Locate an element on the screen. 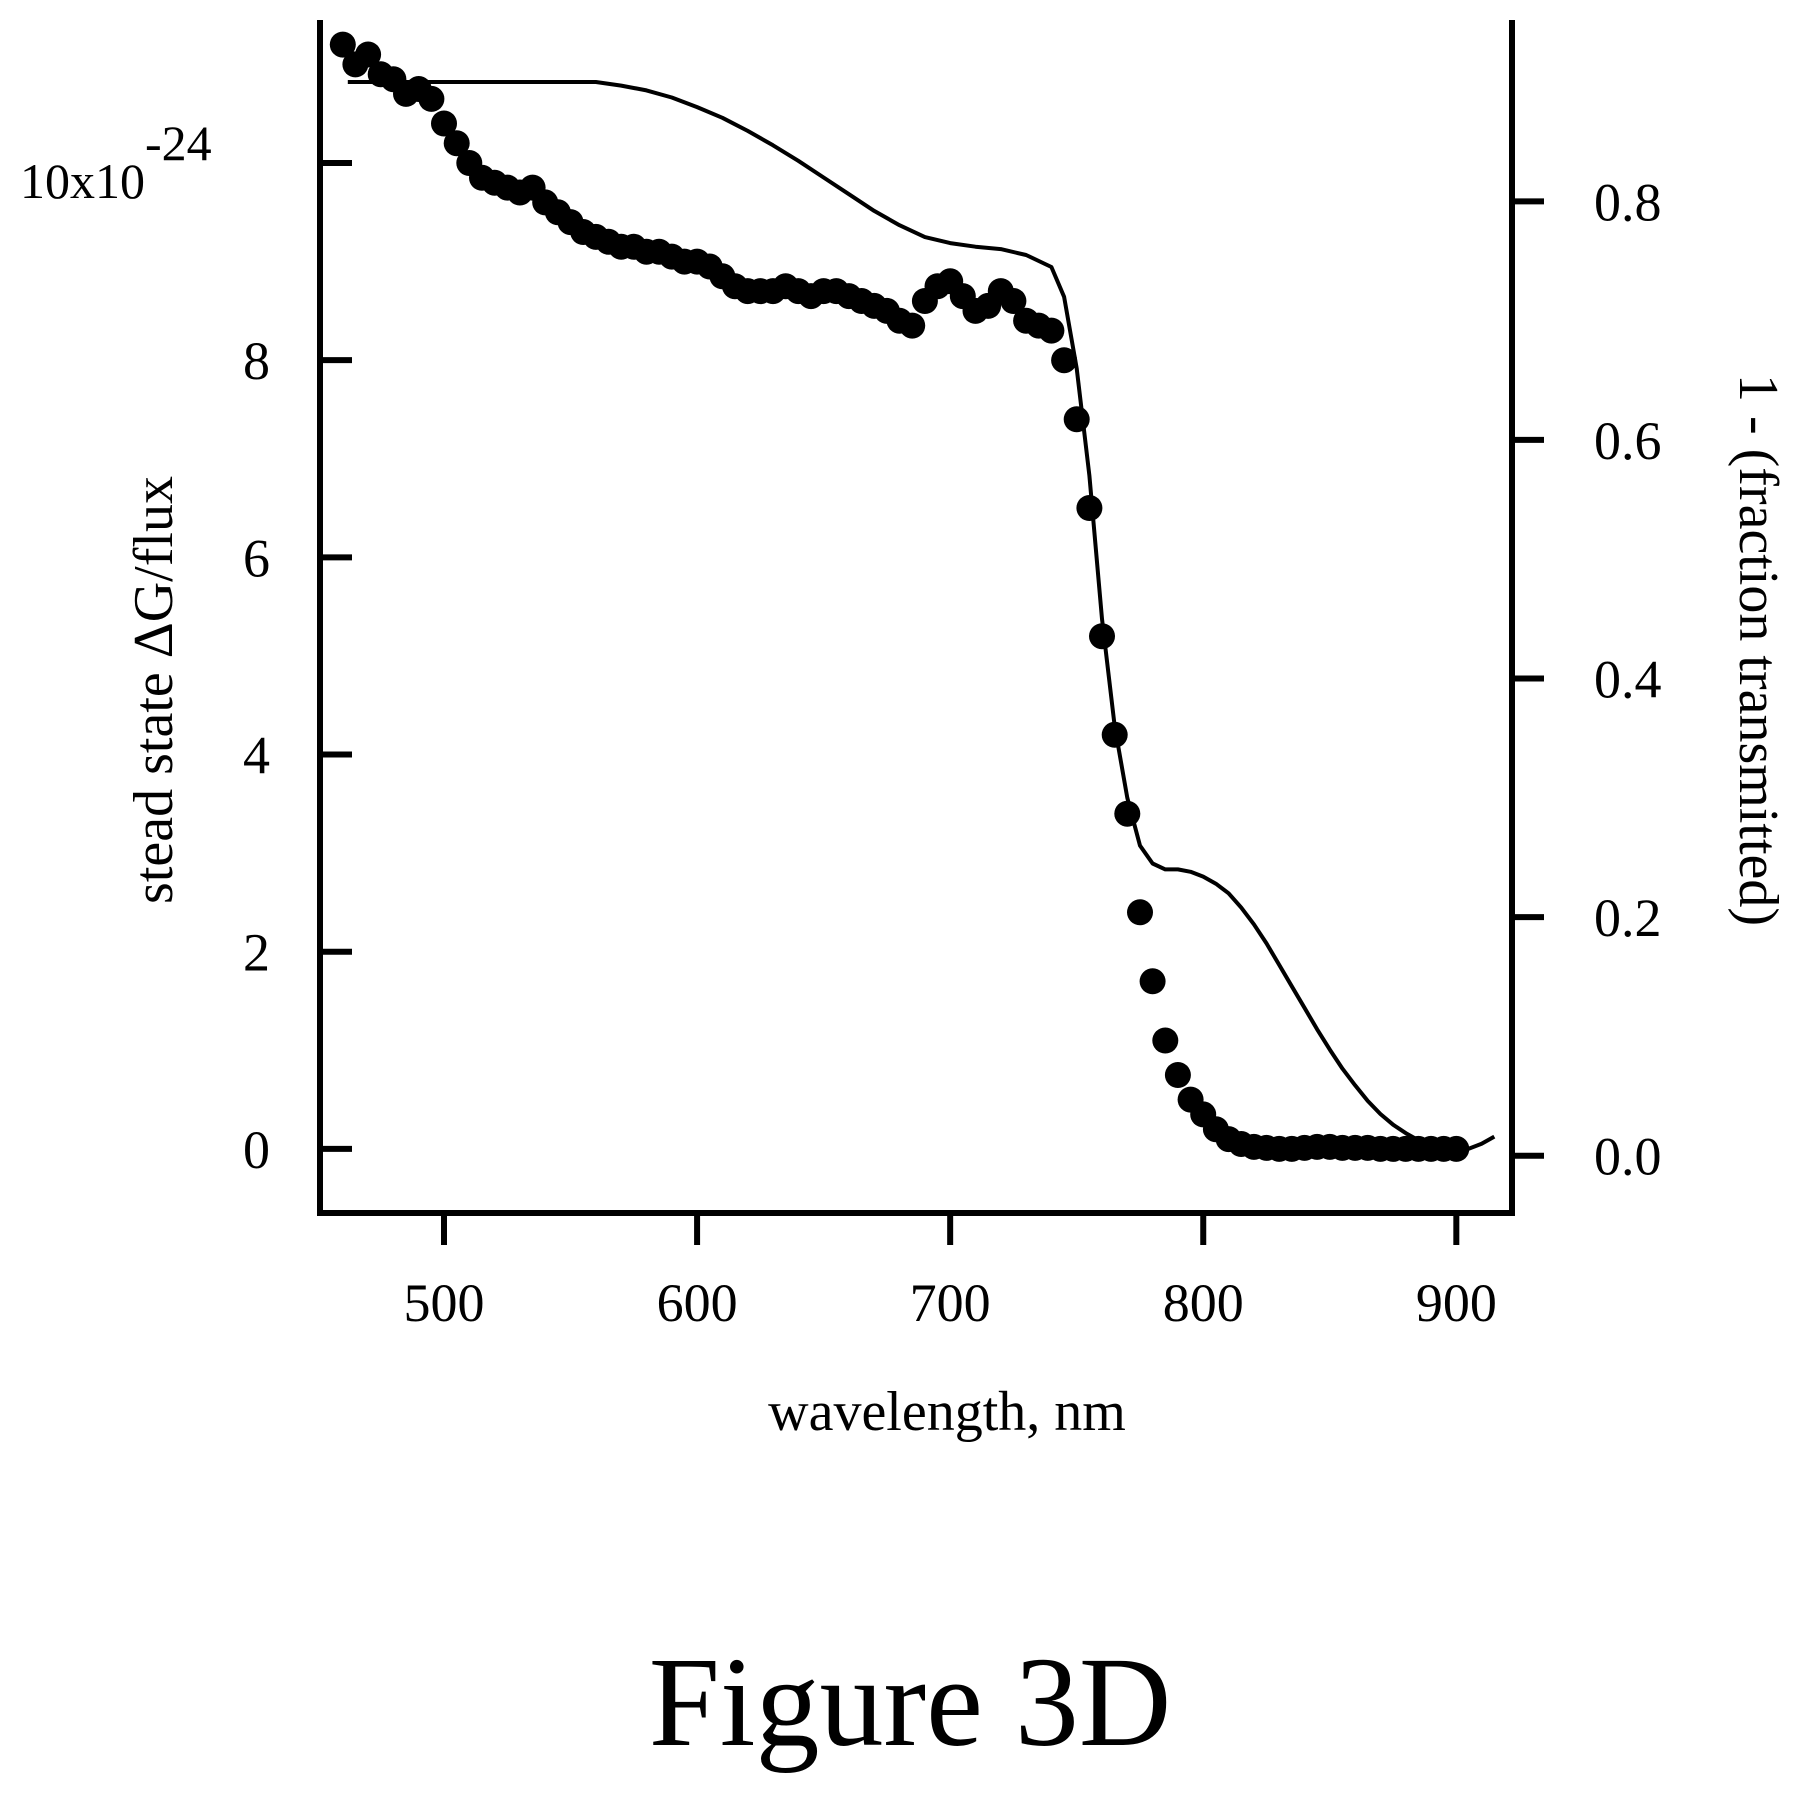 This screenshot has width=1806, height=1797. y-right-tick-label: 0.2 is located at coordinates (1628, 918).